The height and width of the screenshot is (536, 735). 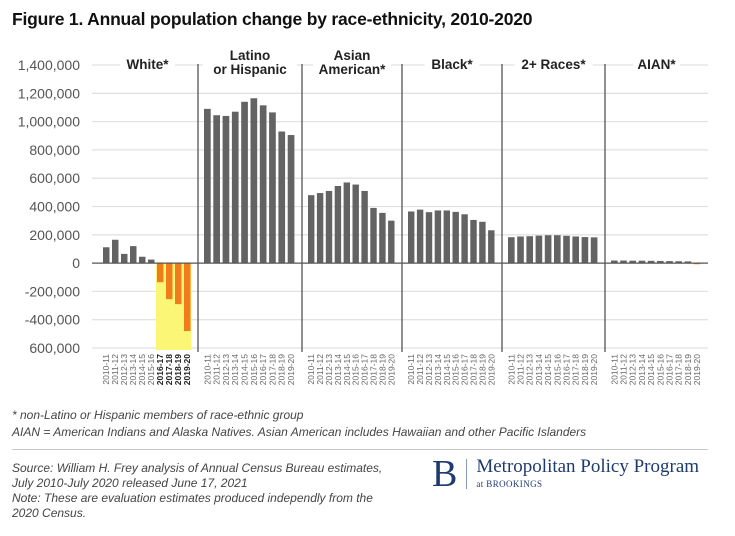 I want to click on divider, so click(x=360, y=449).